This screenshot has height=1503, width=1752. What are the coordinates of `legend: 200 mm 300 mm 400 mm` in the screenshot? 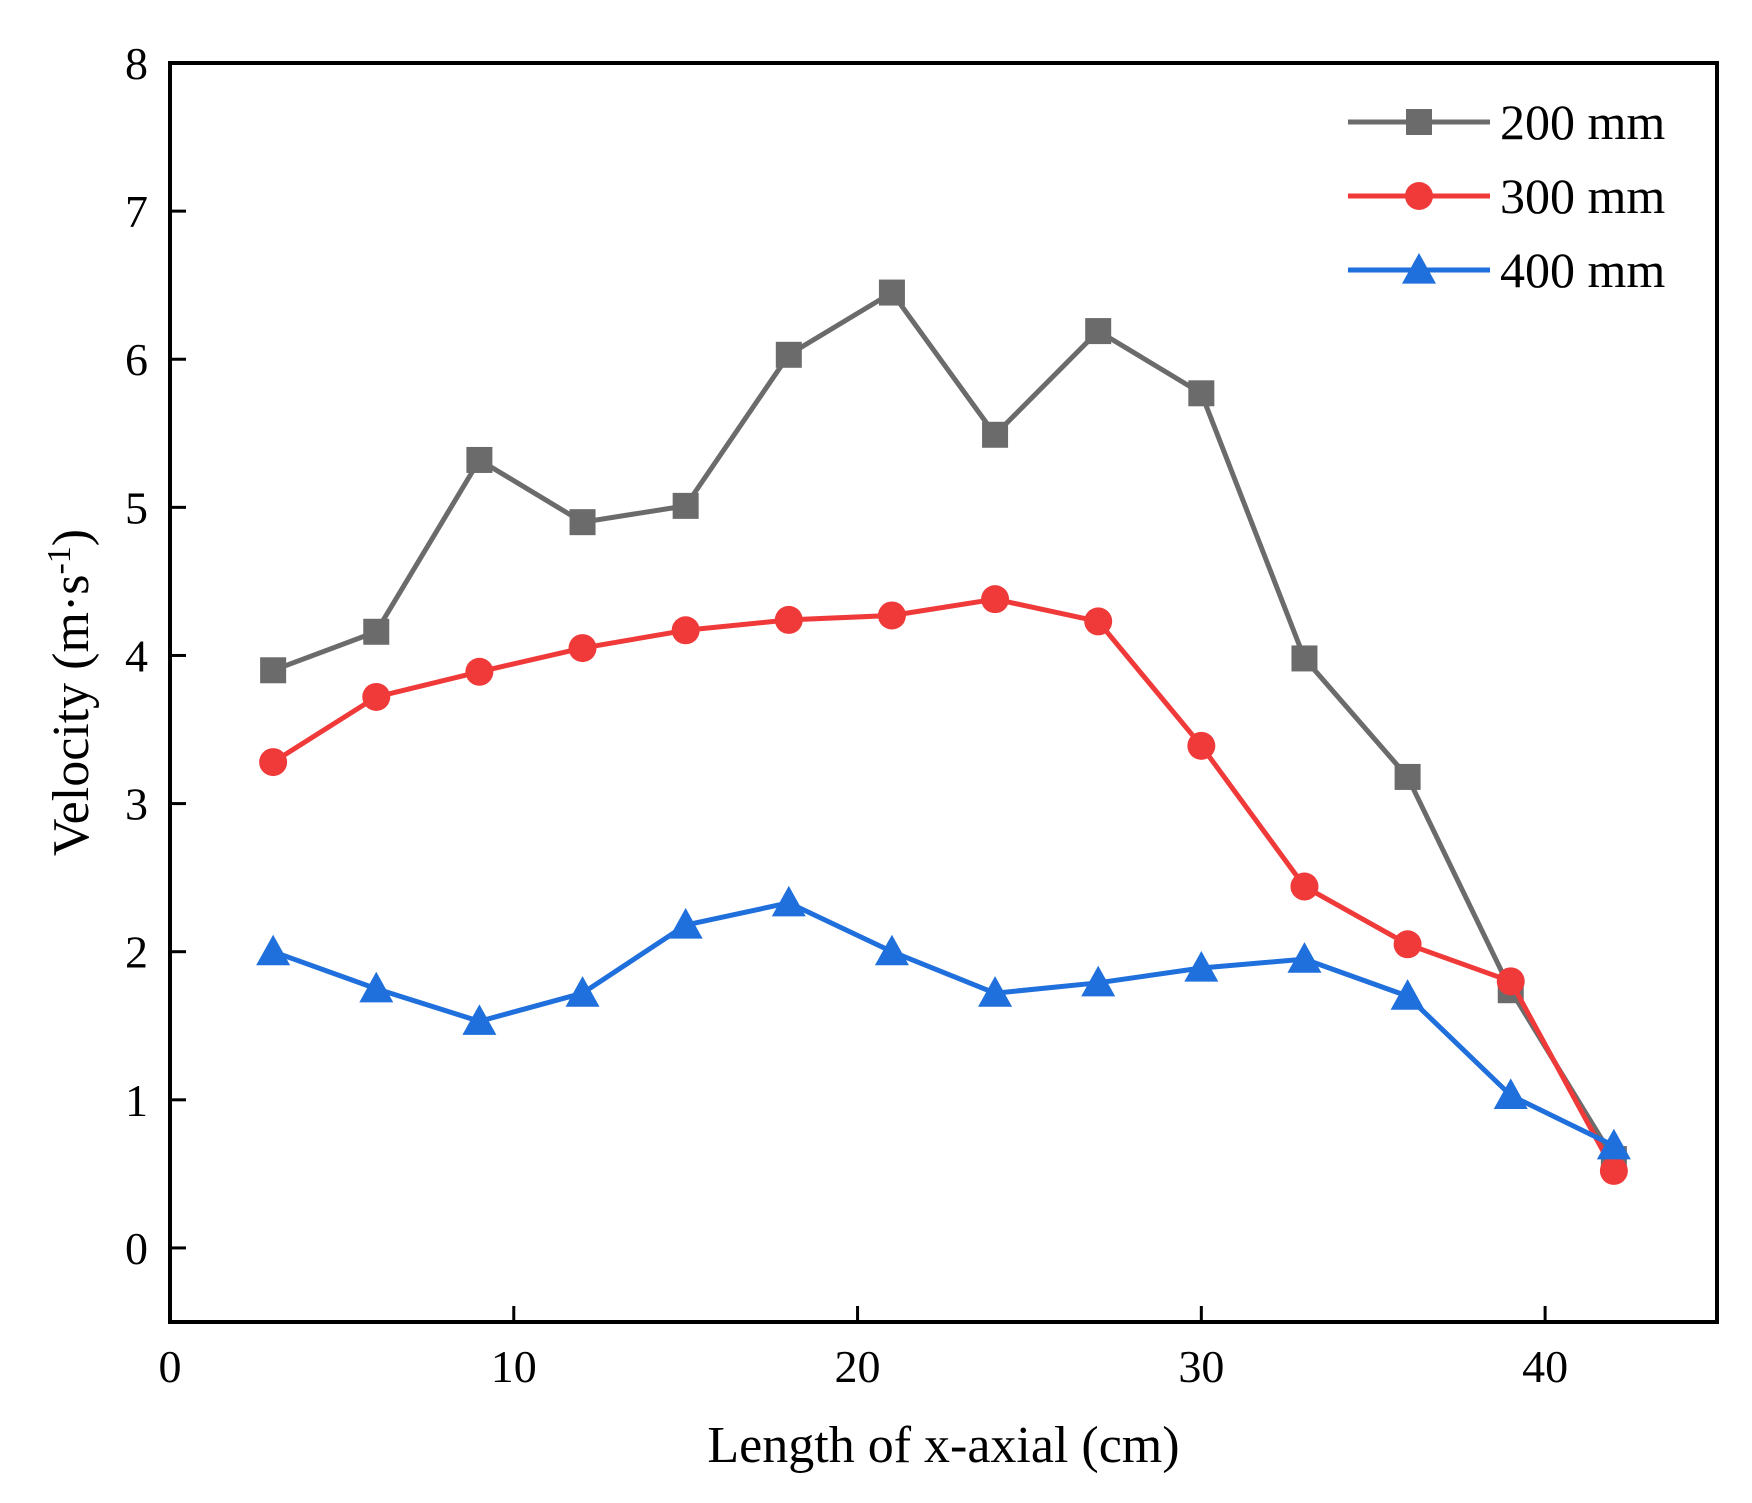 It's located at (1506, 196).